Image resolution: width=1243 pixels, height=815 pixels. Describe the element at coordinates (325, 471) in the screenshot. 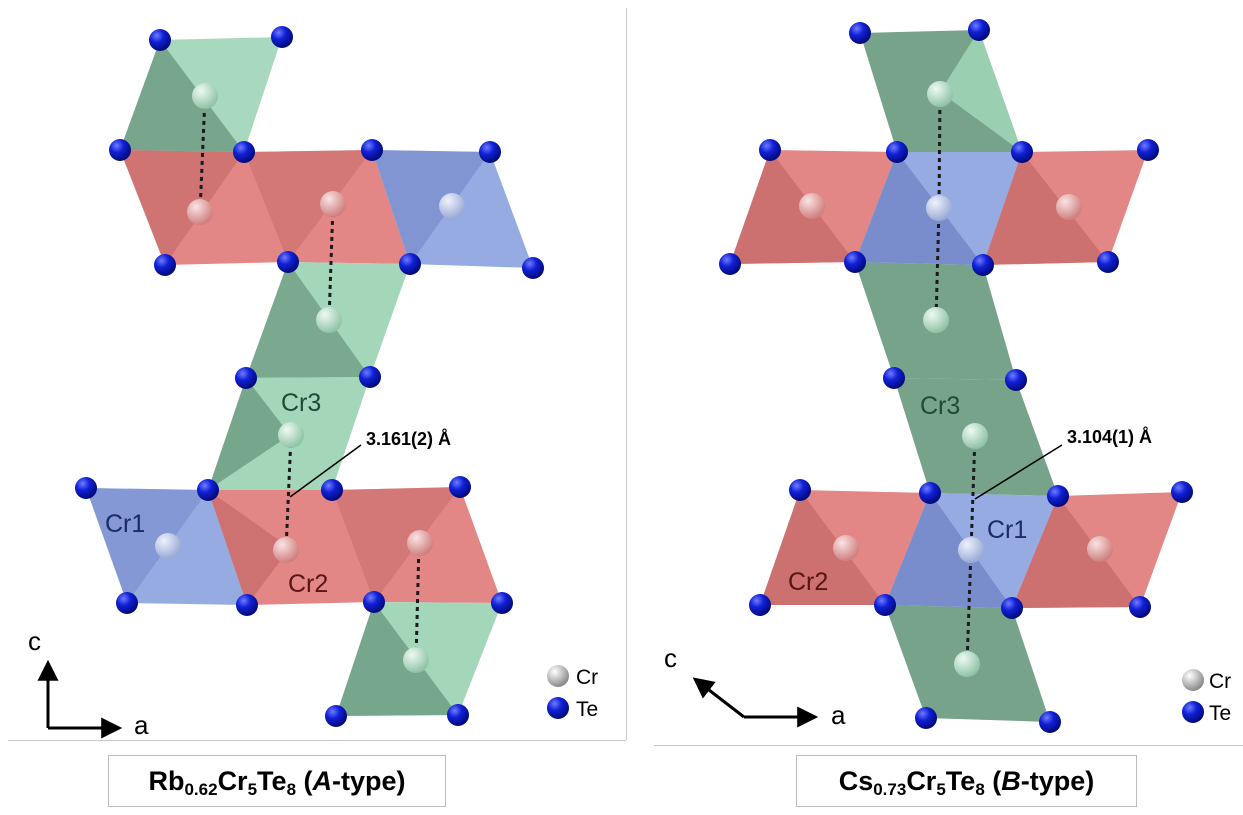

I see `left-distance-leader-line` at that location.